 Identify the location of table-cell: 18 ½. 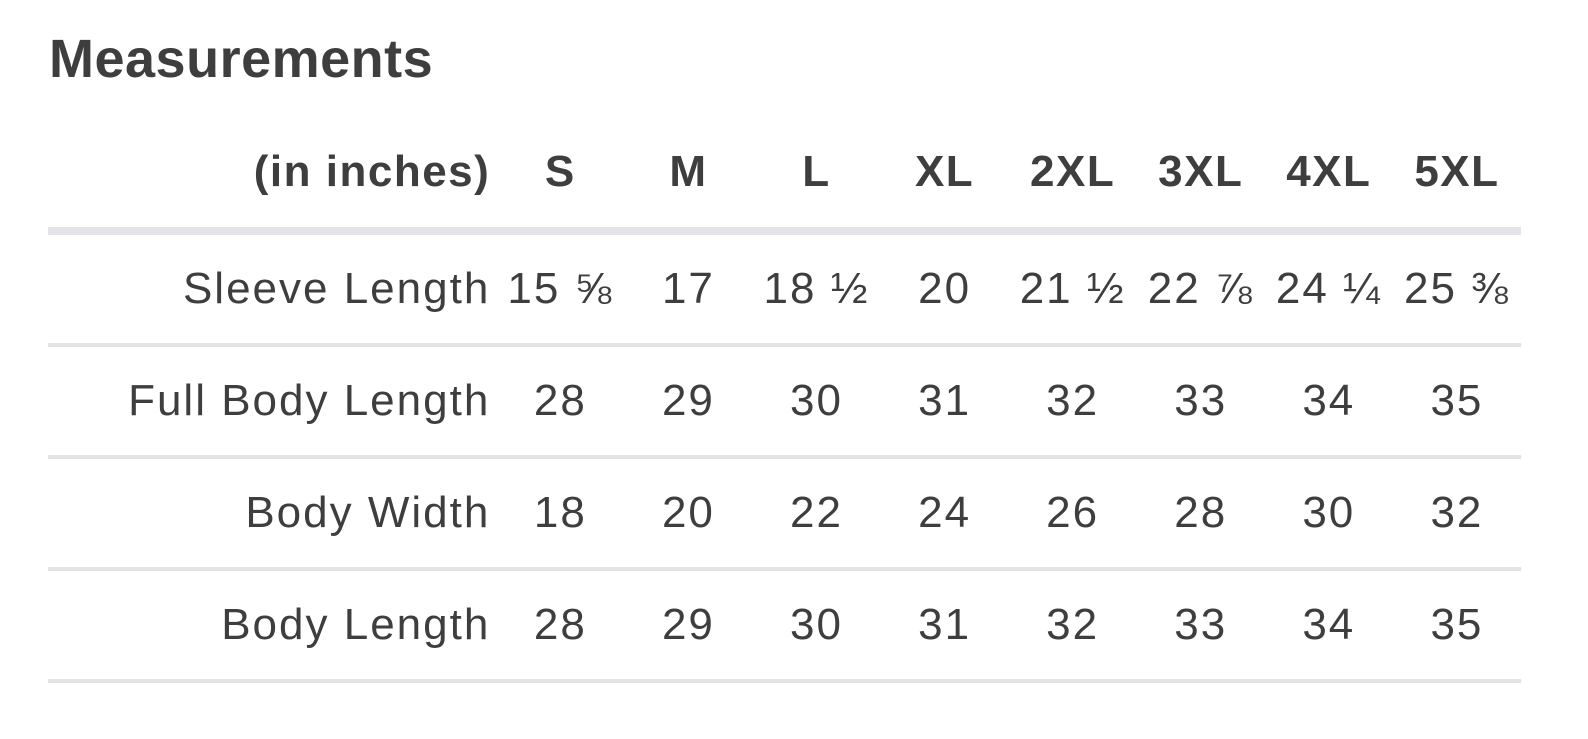
(816, 289).